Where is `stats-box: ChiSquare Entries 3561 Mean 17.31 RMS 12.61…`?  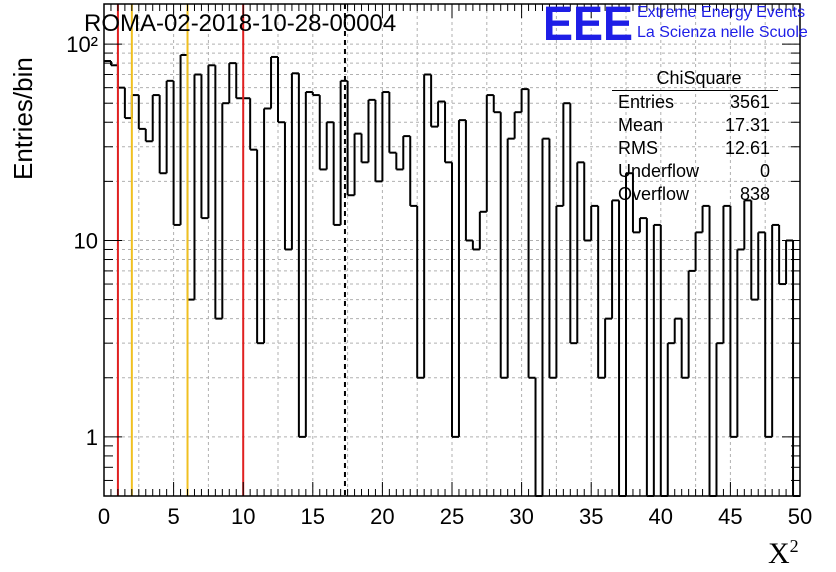
stats-box: ChiSquare Entries 3561 Mean 17.31 RMS 12.61… is located at coordinates (695, 137).